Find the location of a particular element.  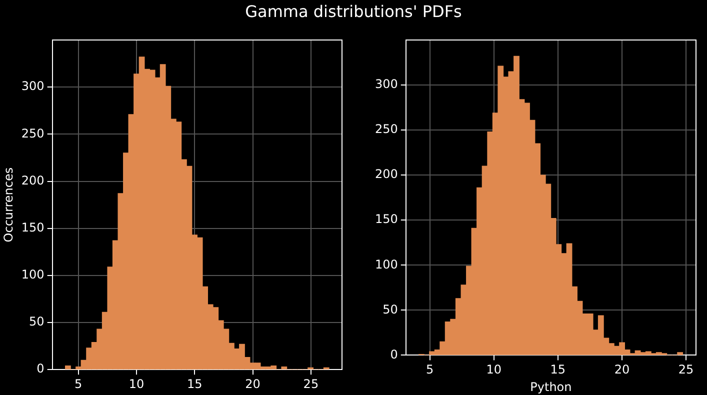

y-axis-title: Occurrences is located at coordinates (8, 204).